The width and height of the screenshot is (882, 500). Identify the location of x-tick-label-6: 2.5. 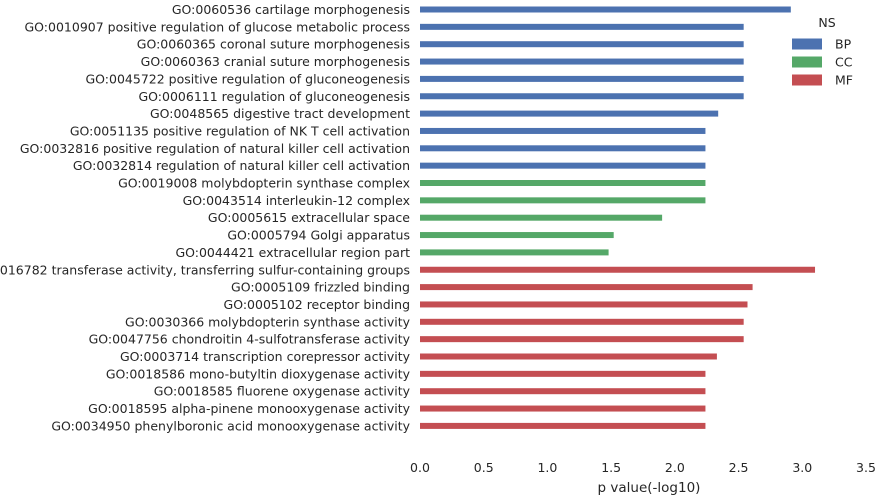
(739, 467).